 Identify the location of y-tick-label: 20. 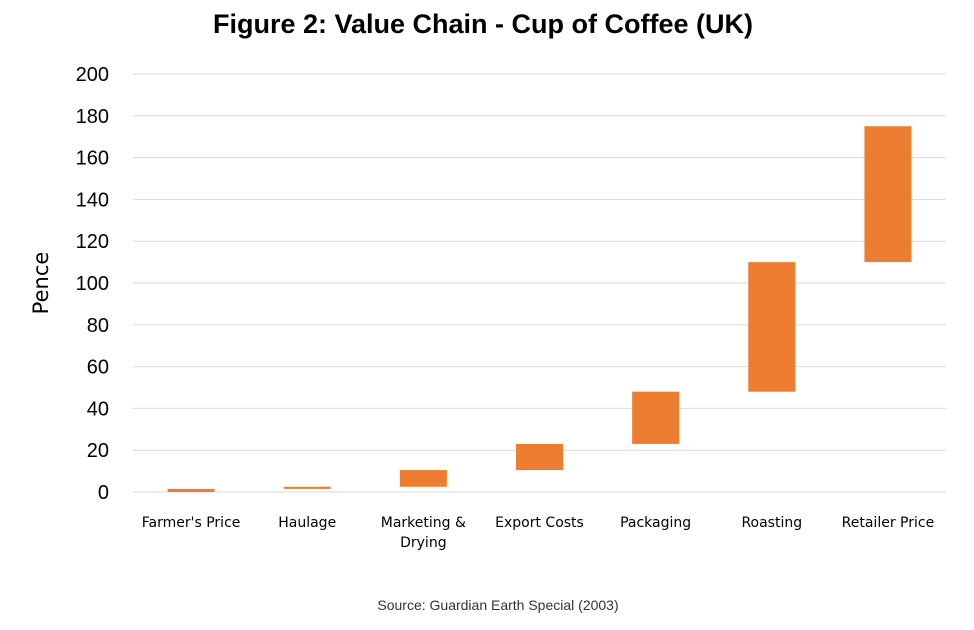
(98, 451).